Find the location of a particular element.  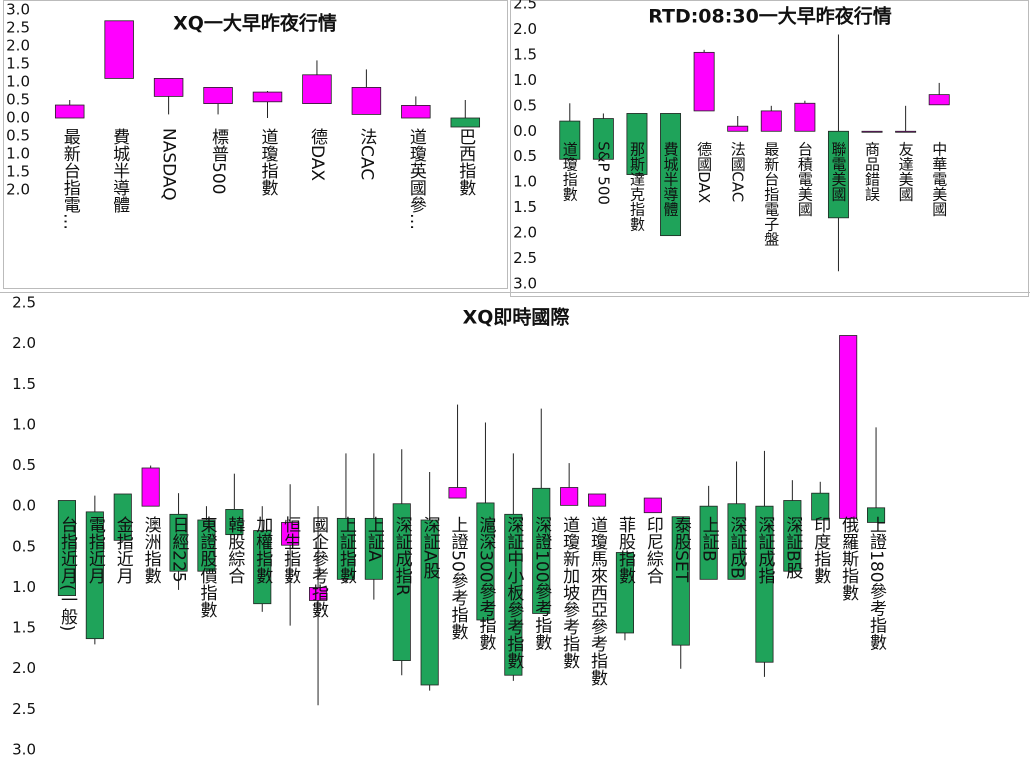

category-label: 道瓊指數 is located at coordinates (268, 162).